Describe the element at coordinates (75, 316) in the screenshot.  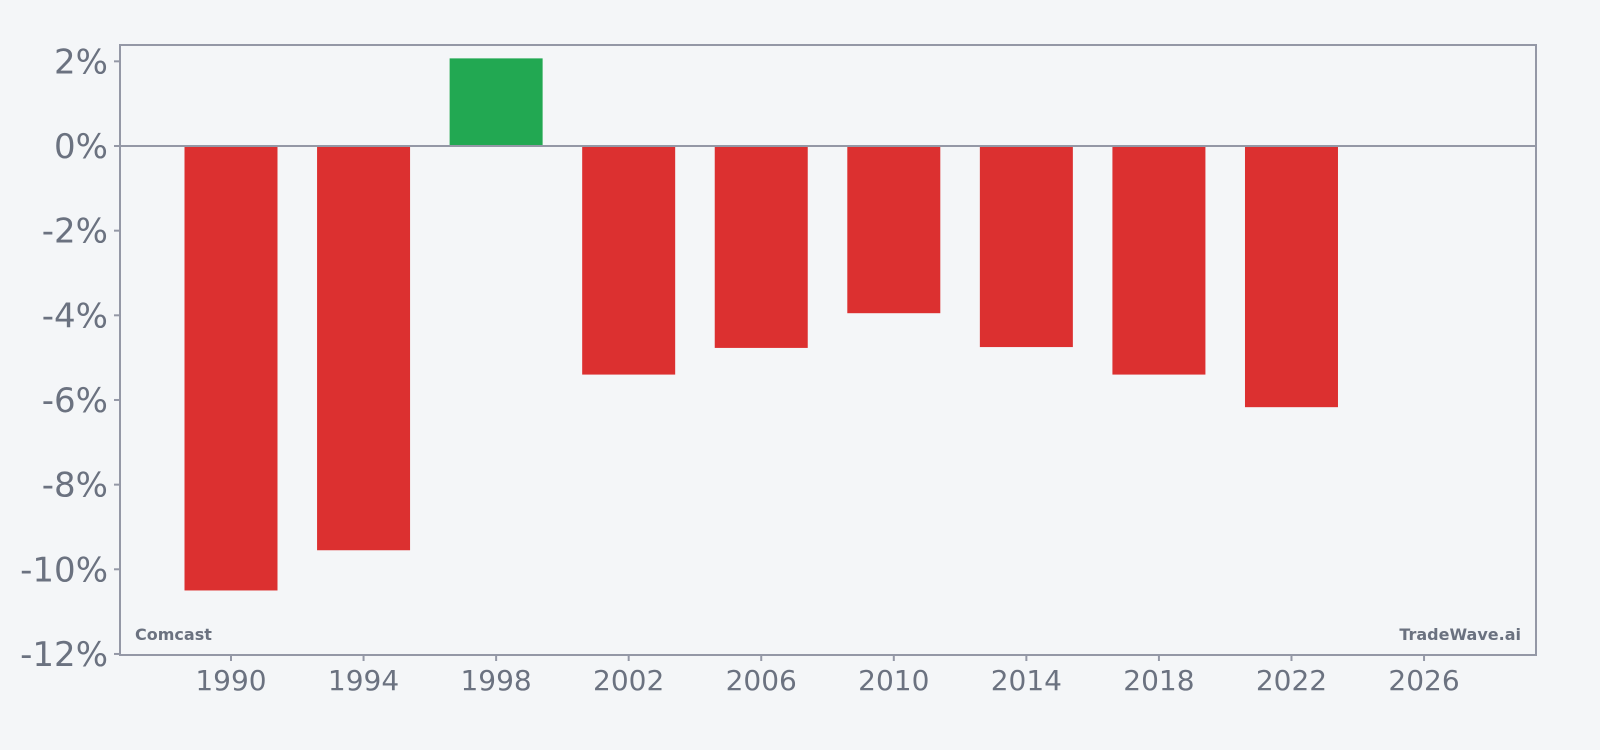
I see `y-tick-label: -4%` at that location.